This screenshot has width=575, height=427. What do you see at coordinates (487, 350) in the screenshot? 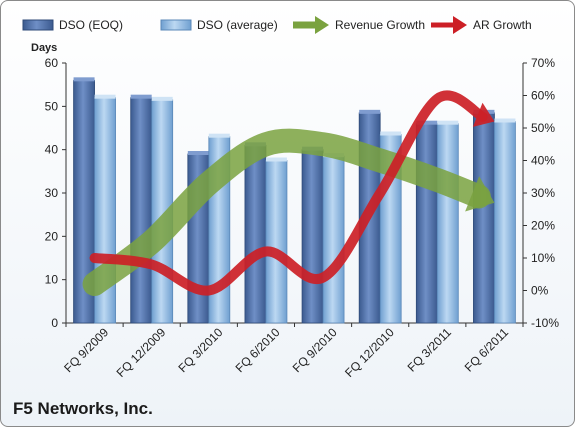
I see `x-tick-label: FQ 6/2011` at bounding box center [487, 350].